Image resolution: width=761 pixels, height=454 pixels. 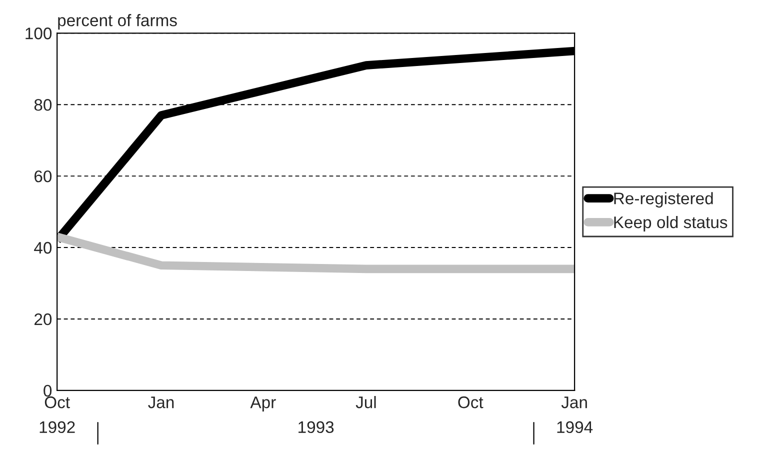 I want to click on y-tick-label: 40, so click(x=43, y=248).